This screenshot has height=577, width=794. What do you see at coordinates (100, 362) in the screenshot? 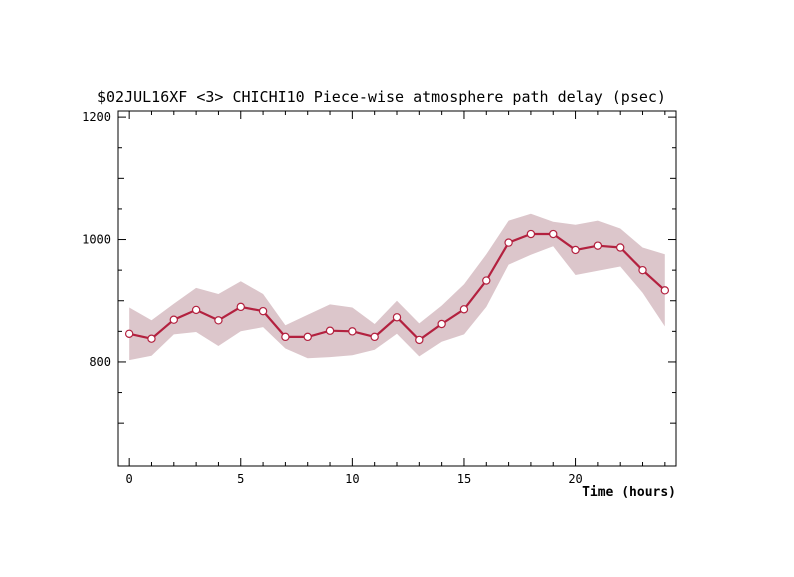
I see `y-tick-label: 800` at bounding box center [100, 362].